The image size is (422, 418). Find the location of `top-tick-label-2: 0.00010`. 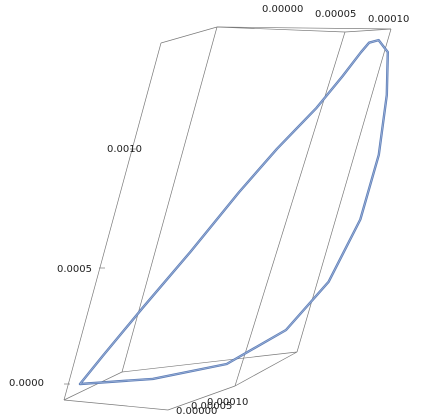

top-tick-label-2: 0.00010 is located at coordinates (388, 19).